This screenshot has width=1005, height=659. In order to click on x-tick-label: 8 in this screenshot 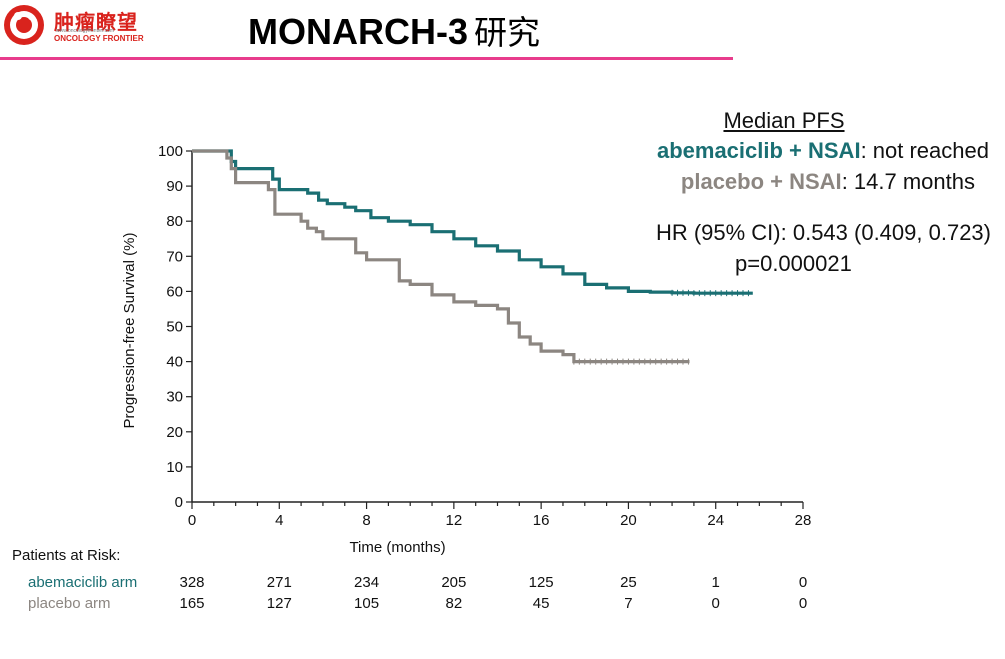, I will do `click(366, 520)`.